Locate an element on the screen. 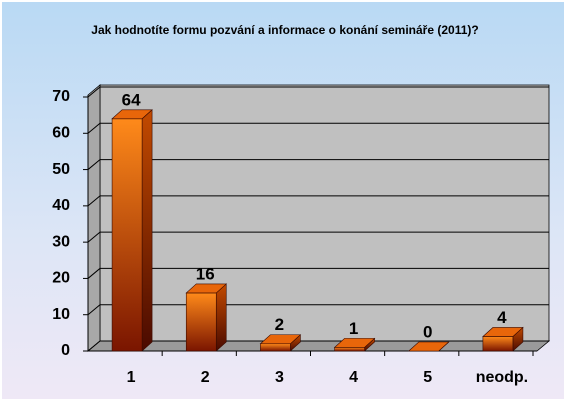 This screenshot has height=401, width=566. x-tick-label: neodp. is located at coordinates (502, 377).